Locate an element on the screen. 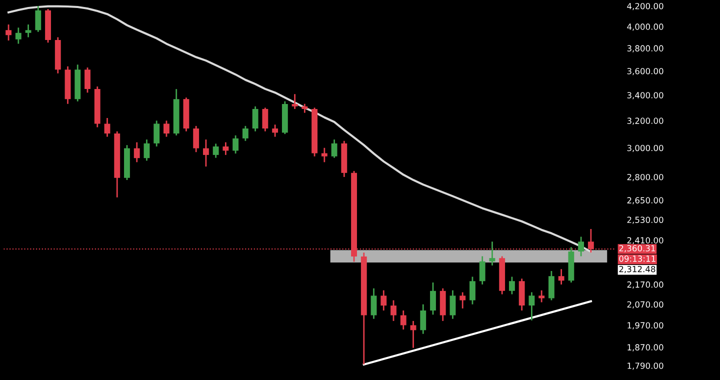 The image size is (720, 380). y-tick-label: 1,870.00 is located at coordinates (646, 348).